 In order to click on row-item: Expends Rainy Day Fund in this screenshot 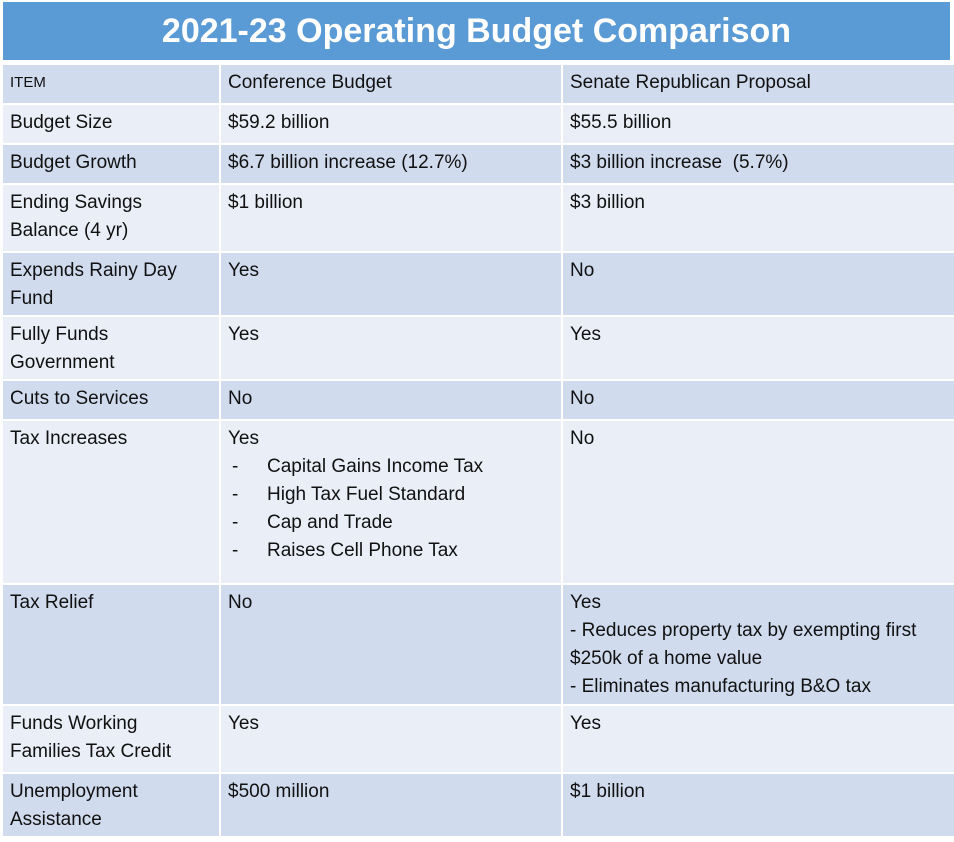, I will do `click(111, 284)`.